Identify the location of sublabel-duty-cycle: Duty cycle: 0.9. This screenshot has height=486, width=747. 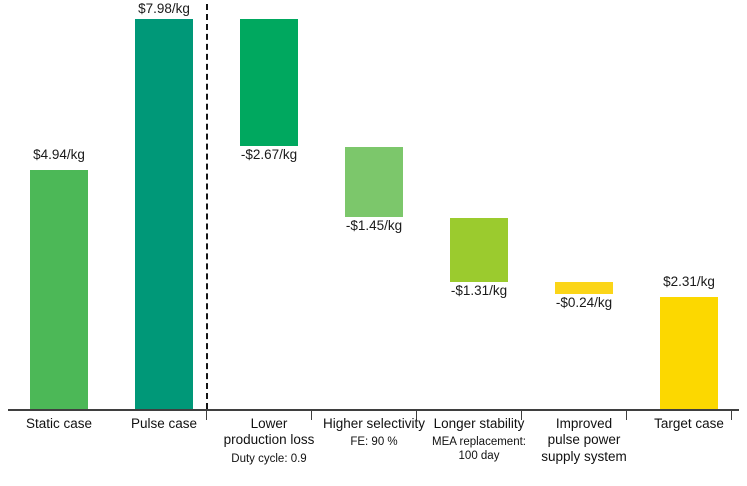
(269, 459).